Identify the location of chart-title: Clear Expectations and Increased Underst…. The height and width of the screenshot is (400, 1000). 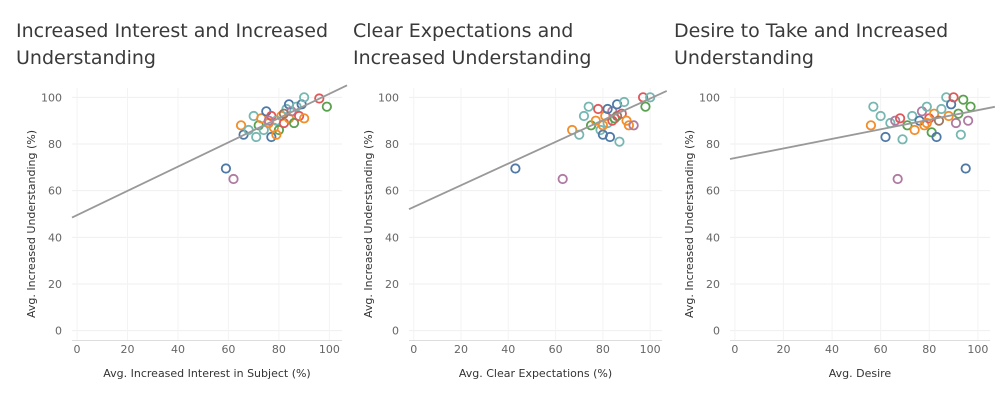
(472, 44).